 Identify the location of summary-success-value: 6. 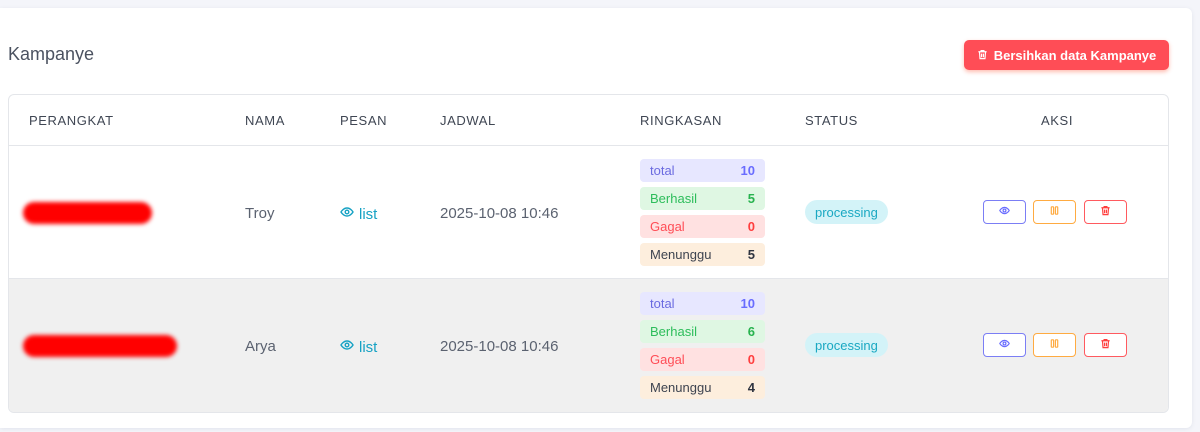
(751, 331).